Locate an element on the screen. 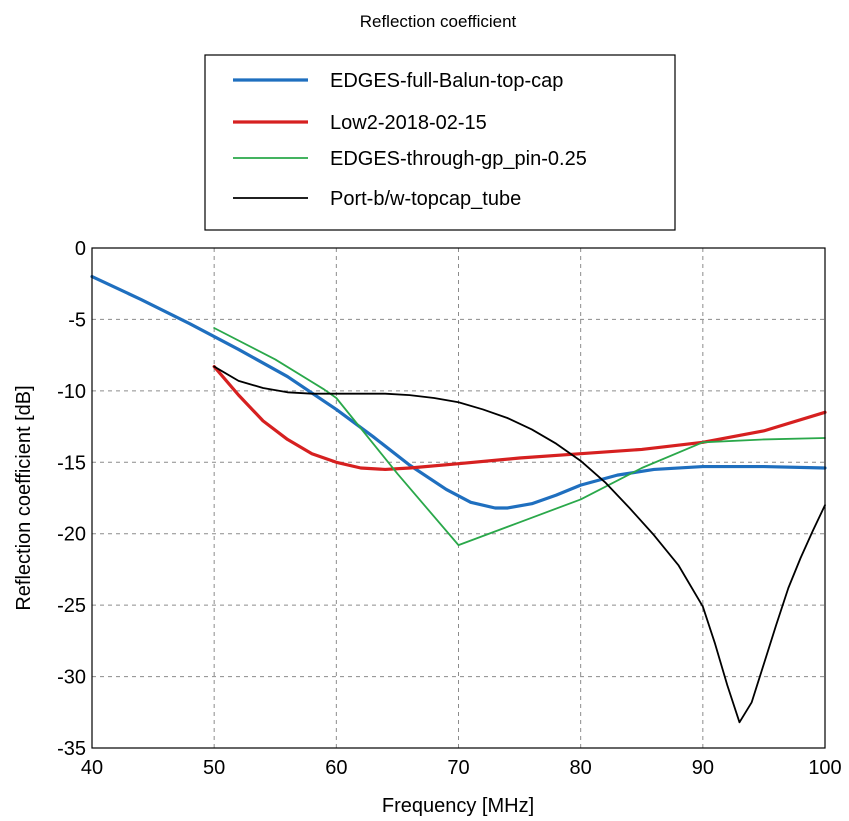  x-axis-ticks: 40 50 60 70 80 90 100 is located at coordinates (461, 768).